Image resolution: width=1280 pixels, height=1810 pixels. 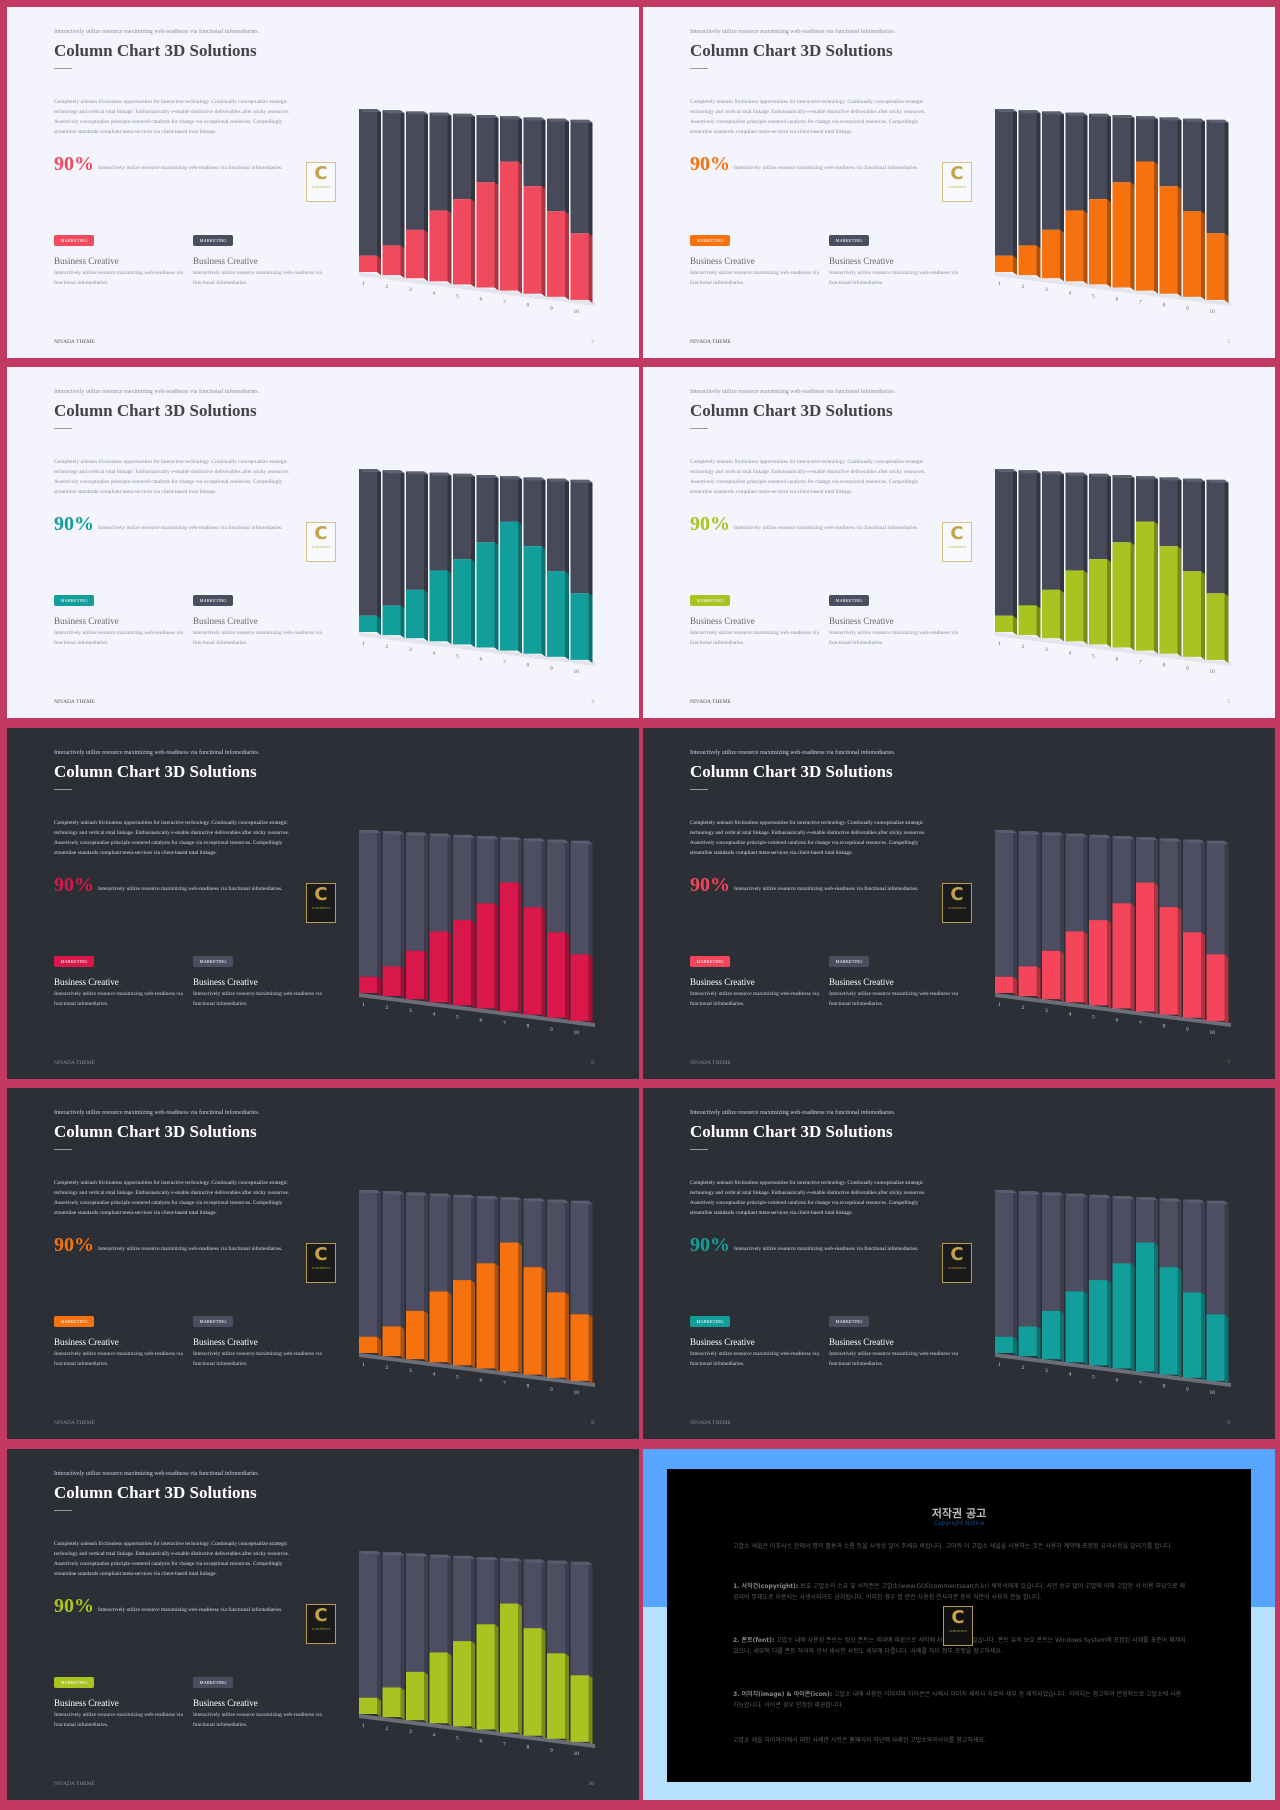 What do you see at coordinates (1093, 1017) in the screenshot?
I see `chart-tick-label: 5` at bounding box center [1093, 1017].